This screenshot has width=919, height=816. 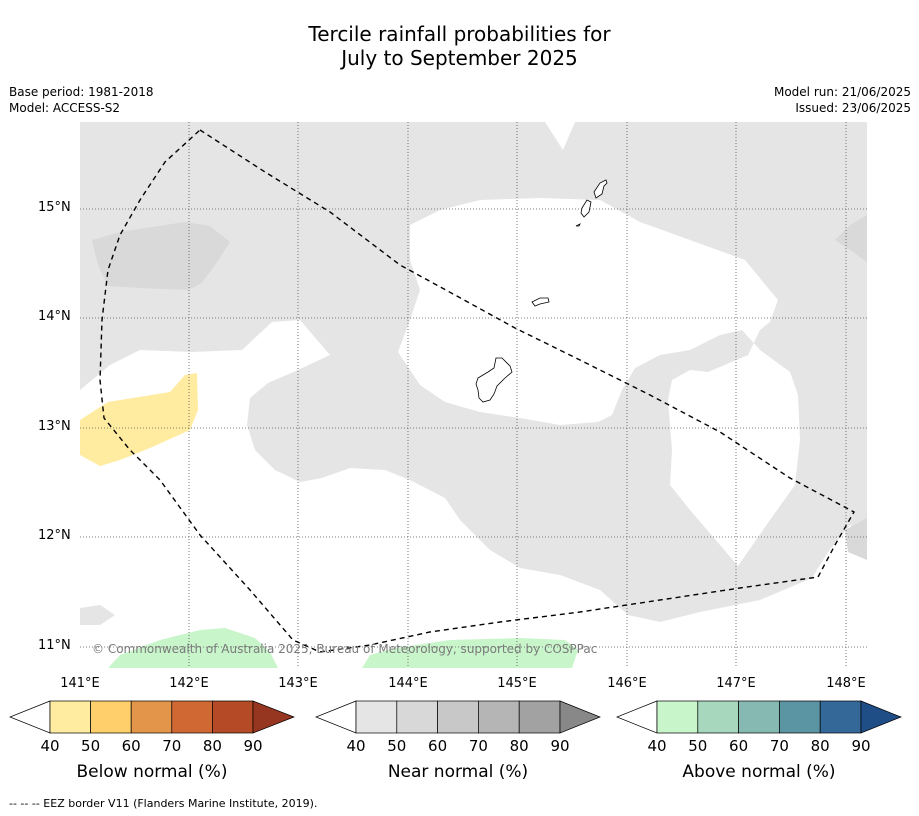 I want to click on below-normal-40-region, so click(x=139, y=419).